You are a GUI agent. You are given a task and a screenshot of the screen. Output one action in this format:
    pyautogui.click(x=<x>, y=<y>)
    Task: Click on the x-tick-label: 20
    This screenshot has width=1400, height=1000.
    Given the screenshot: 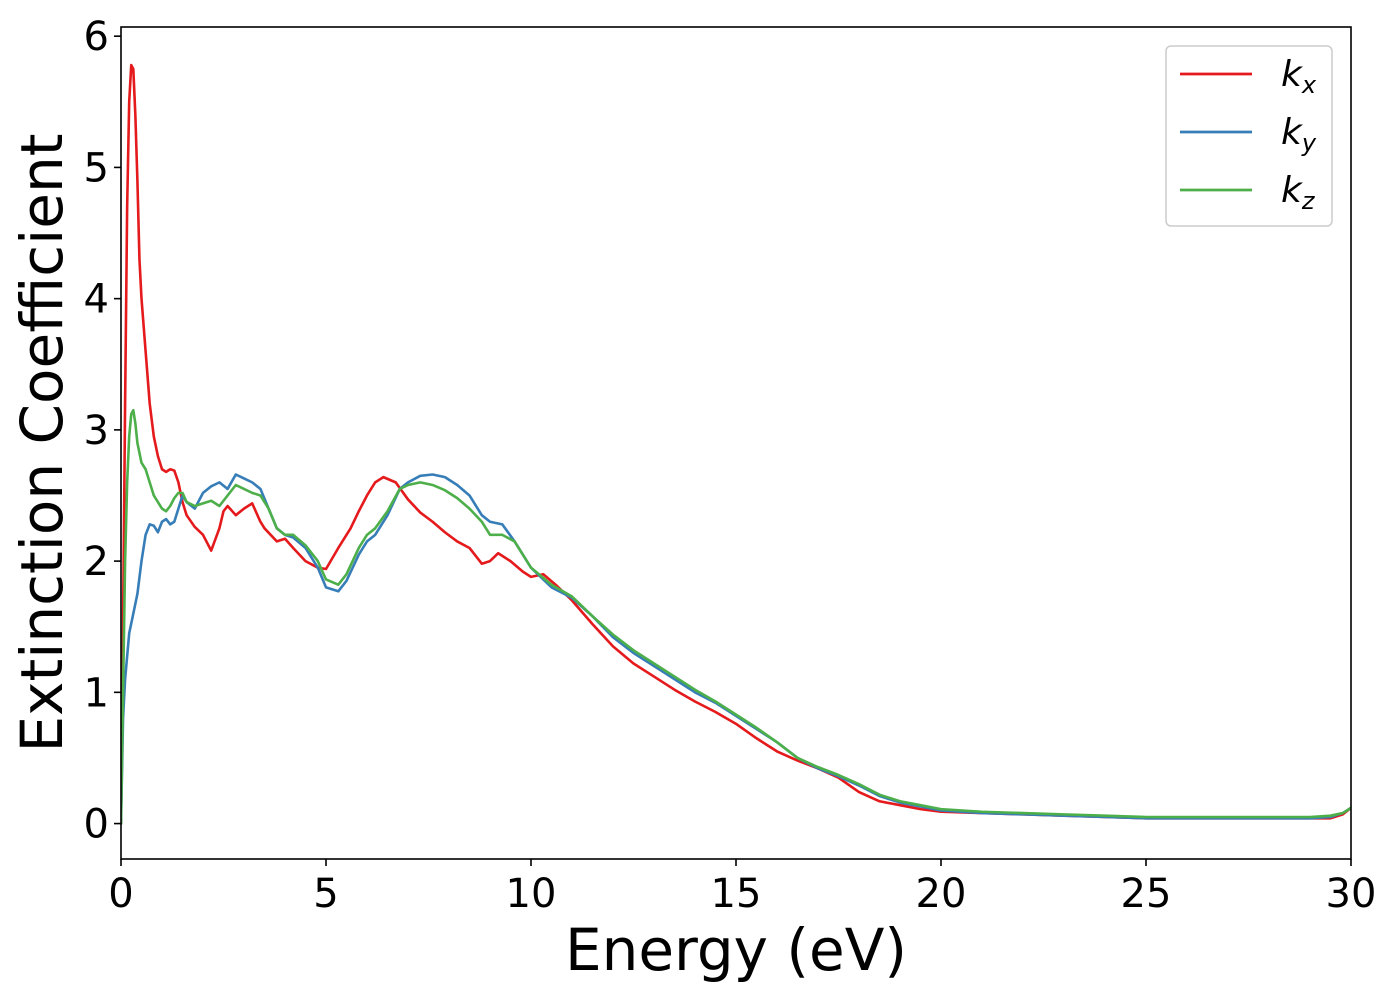 What is the action you would take?
    pyautogui.click(x=941, y=894)
    